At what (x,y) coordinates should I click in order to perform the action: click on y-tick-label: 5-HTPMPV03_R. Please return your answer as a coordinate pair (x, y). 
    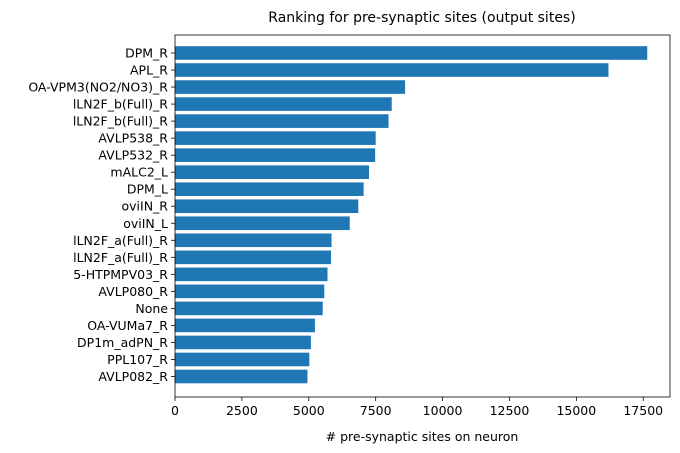
    Looking at the image, I should click on (120, 274).